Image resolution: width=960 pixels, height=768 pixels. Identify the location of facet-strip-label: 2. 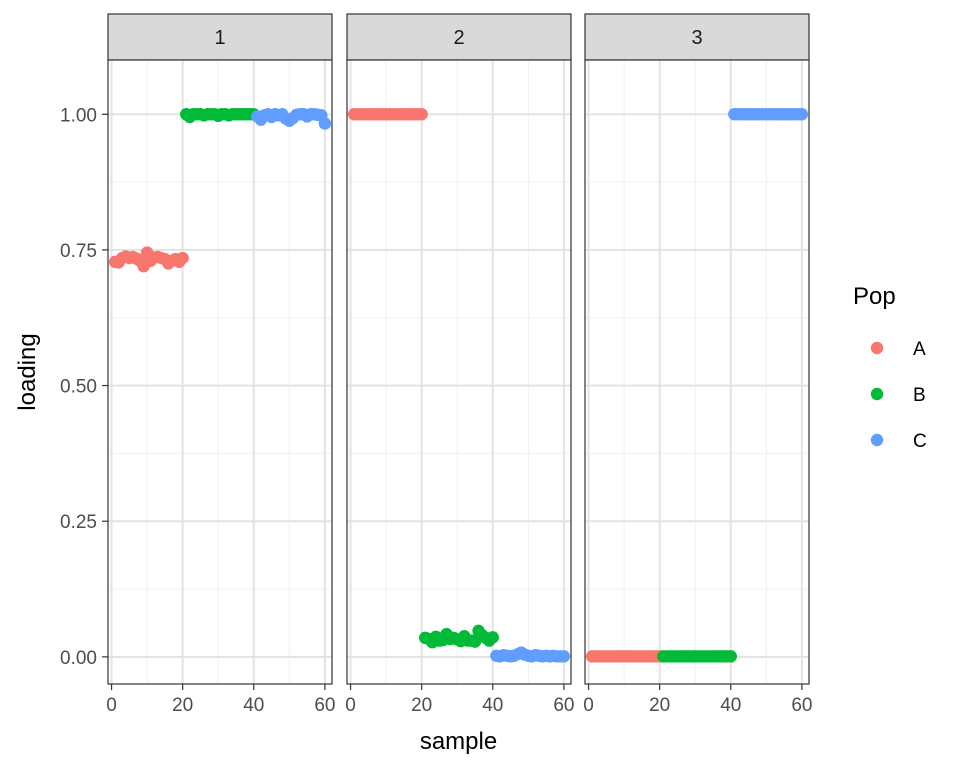
(458, 38).